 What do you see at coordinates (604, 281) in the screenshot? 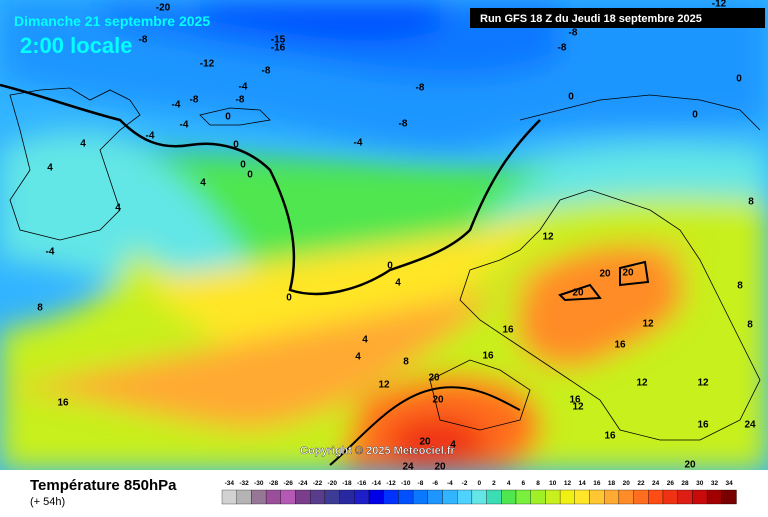
I see `isotherm-20-core` at bounding box center [604, 281].